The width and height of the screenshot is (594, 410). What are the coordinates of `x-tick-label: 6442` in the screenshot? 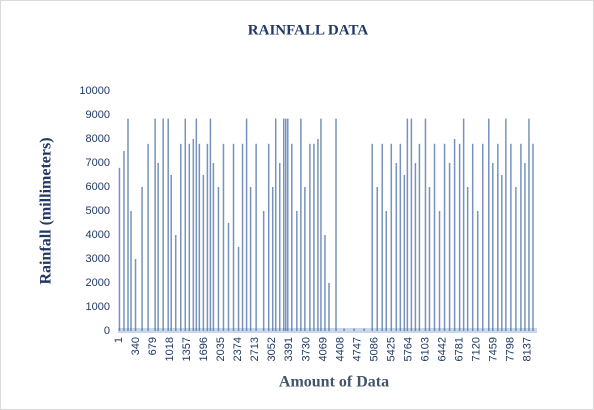 It's located at (443, 349).